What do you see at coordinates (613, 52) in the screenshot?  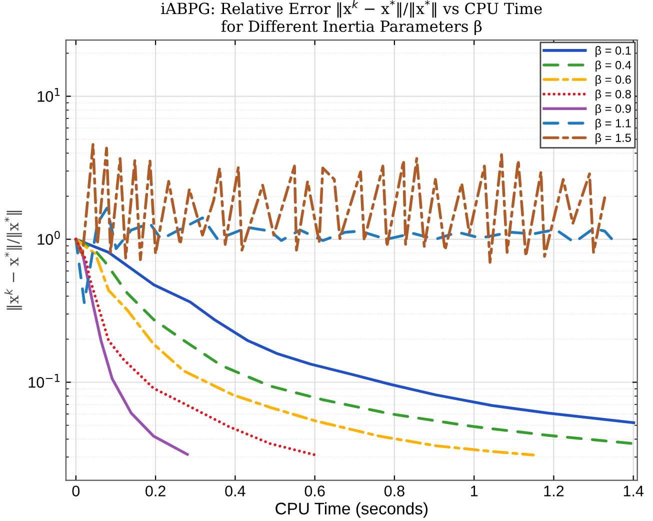 I see `legend-label: β = 0.1` at bounding box center [613, 52].